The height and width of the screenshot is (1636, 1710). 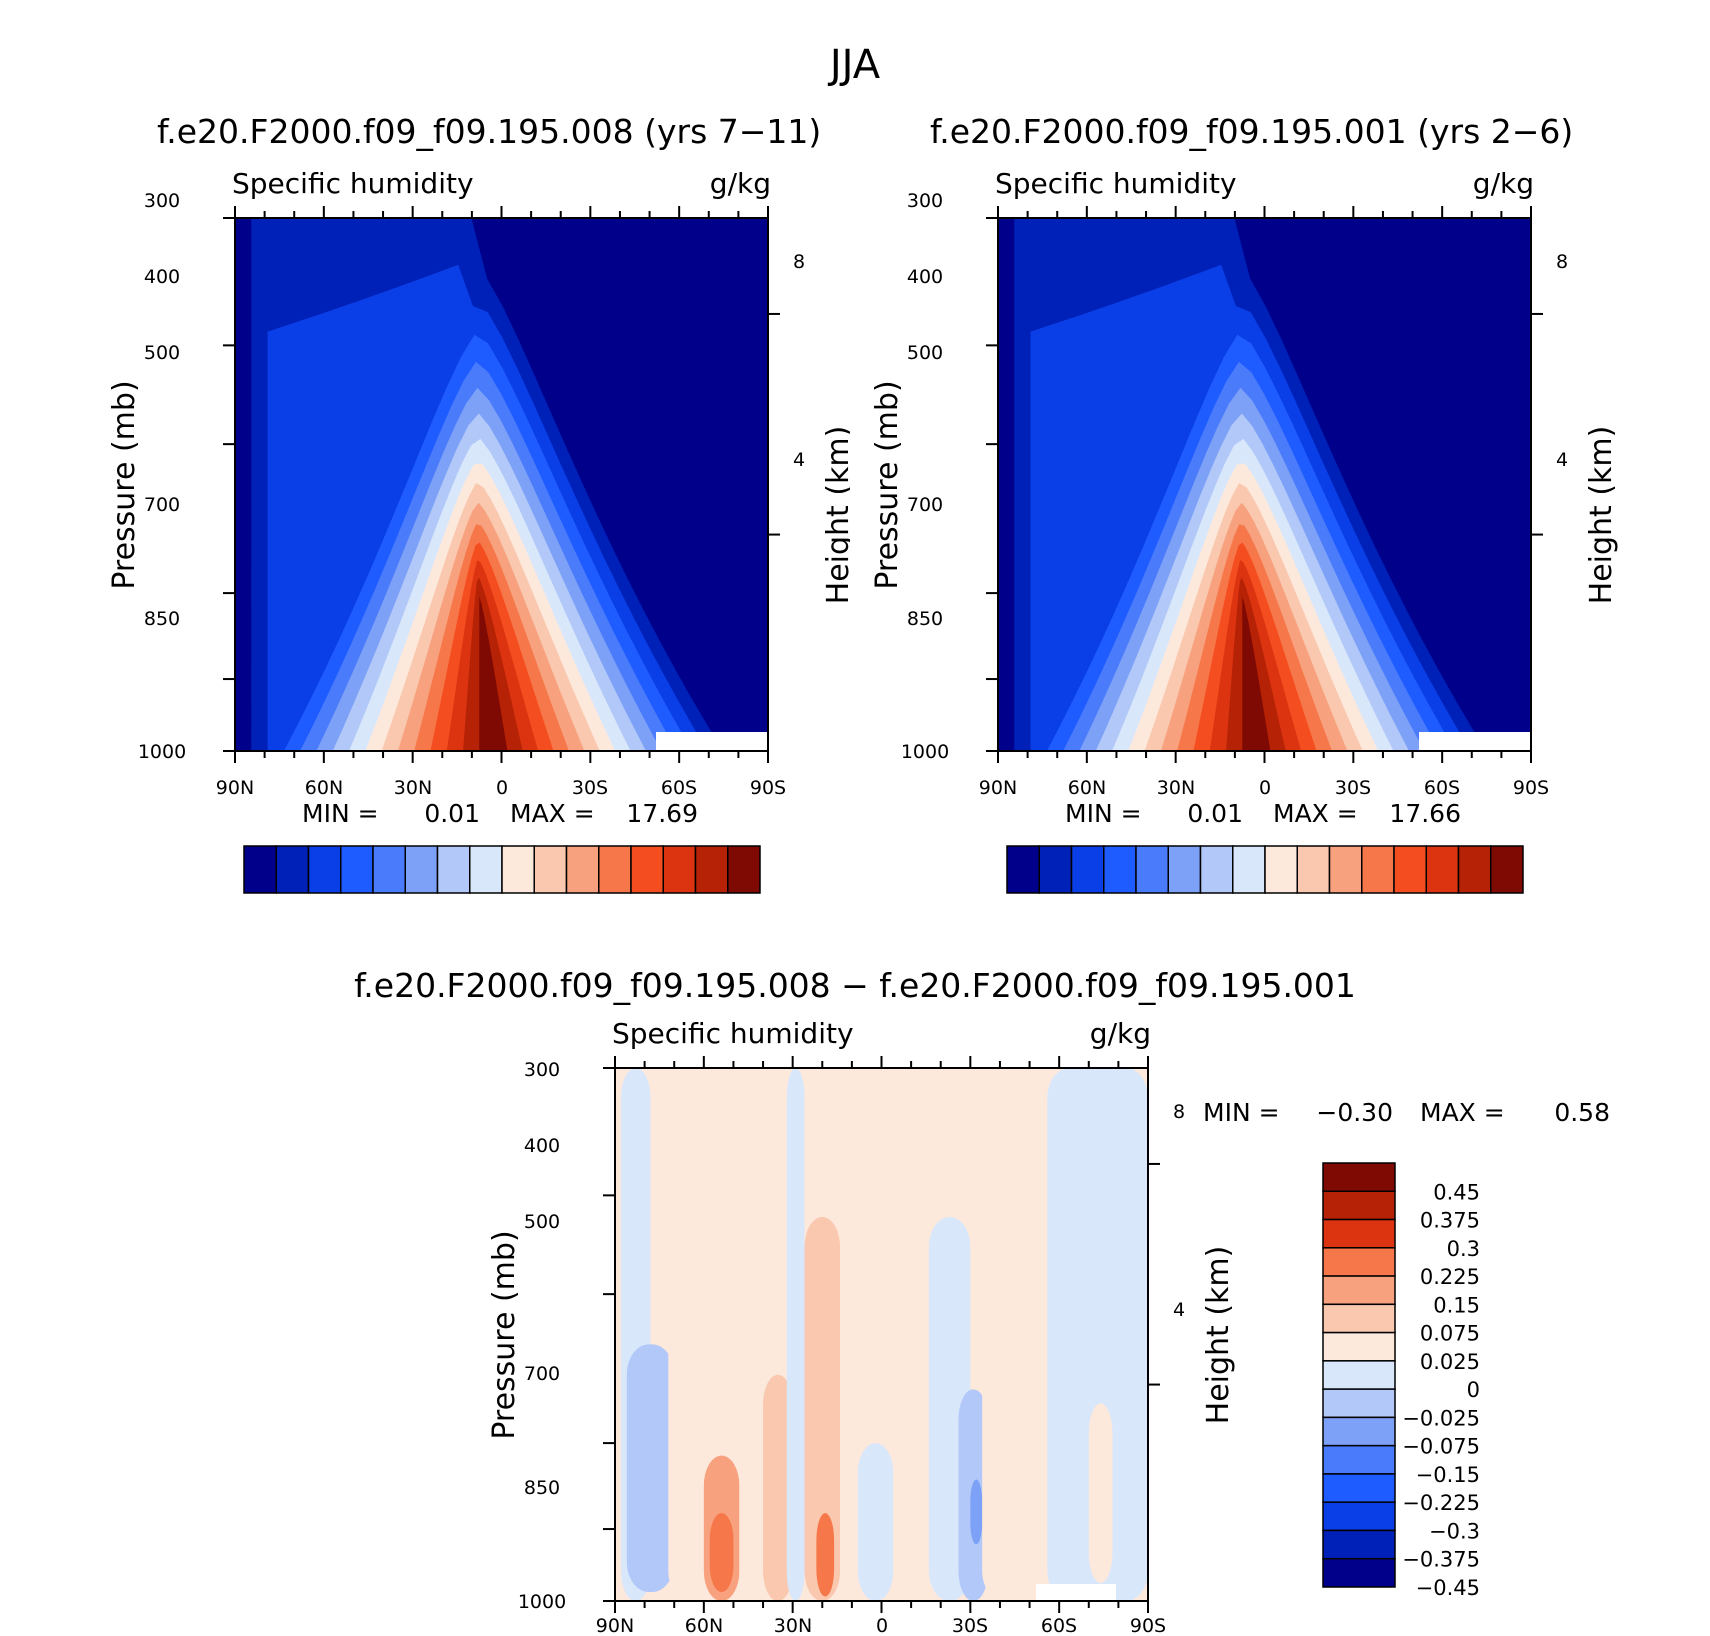 What do you see at coordinates (501, 484) in the screenshot?
I see `panel-1-contours` at bounding box center [501, 484].